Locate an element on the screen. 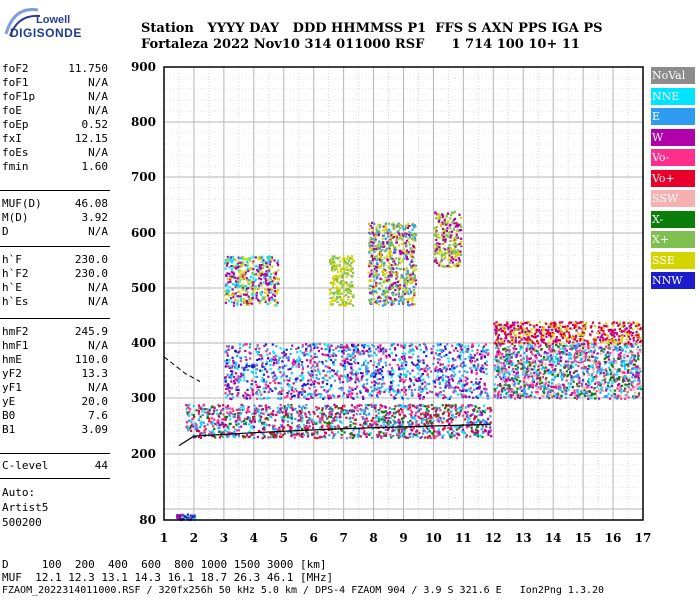  param-value: 3.09 is located at coordinates (95, 429).